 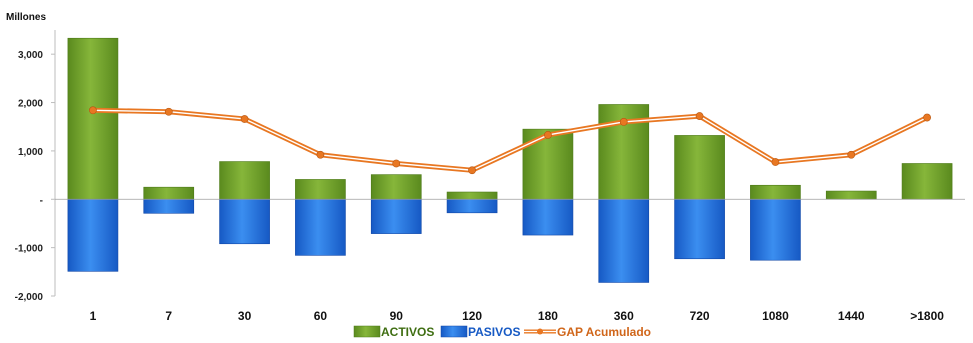 What do you see at coordinates (775, 316) in the screenshot?
I see `x-tick-label: 1080` at bounding box center [775, 316].